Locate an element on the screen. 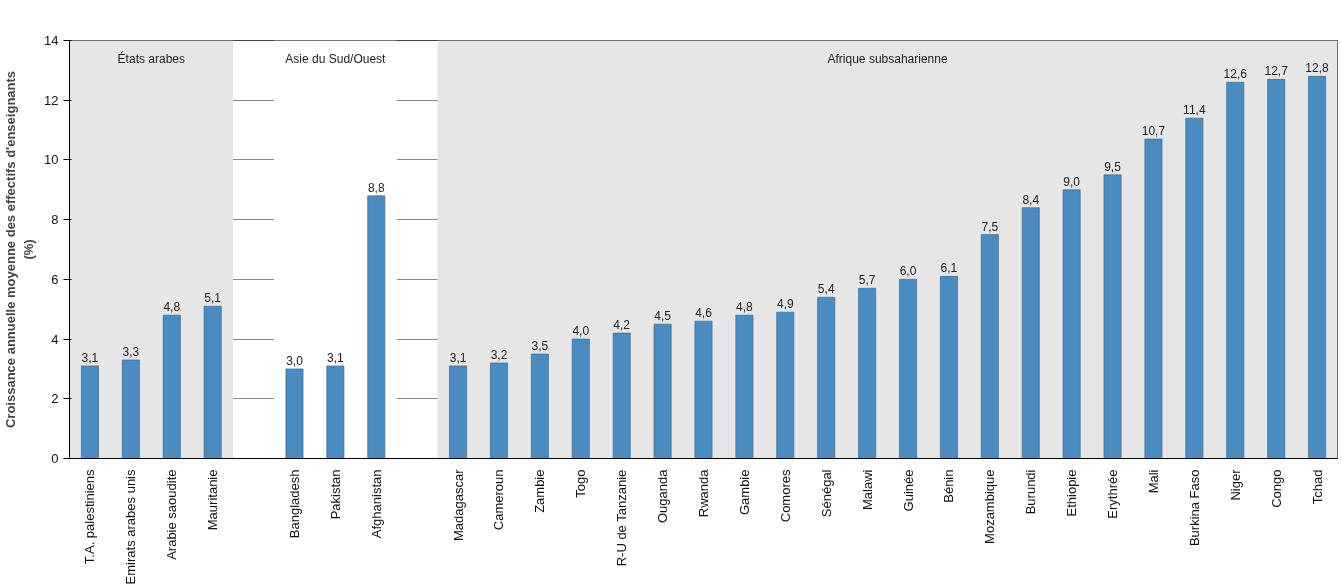 The image size is (1342, 587). data-label: 4,9 is located at coordinates (785, 304).